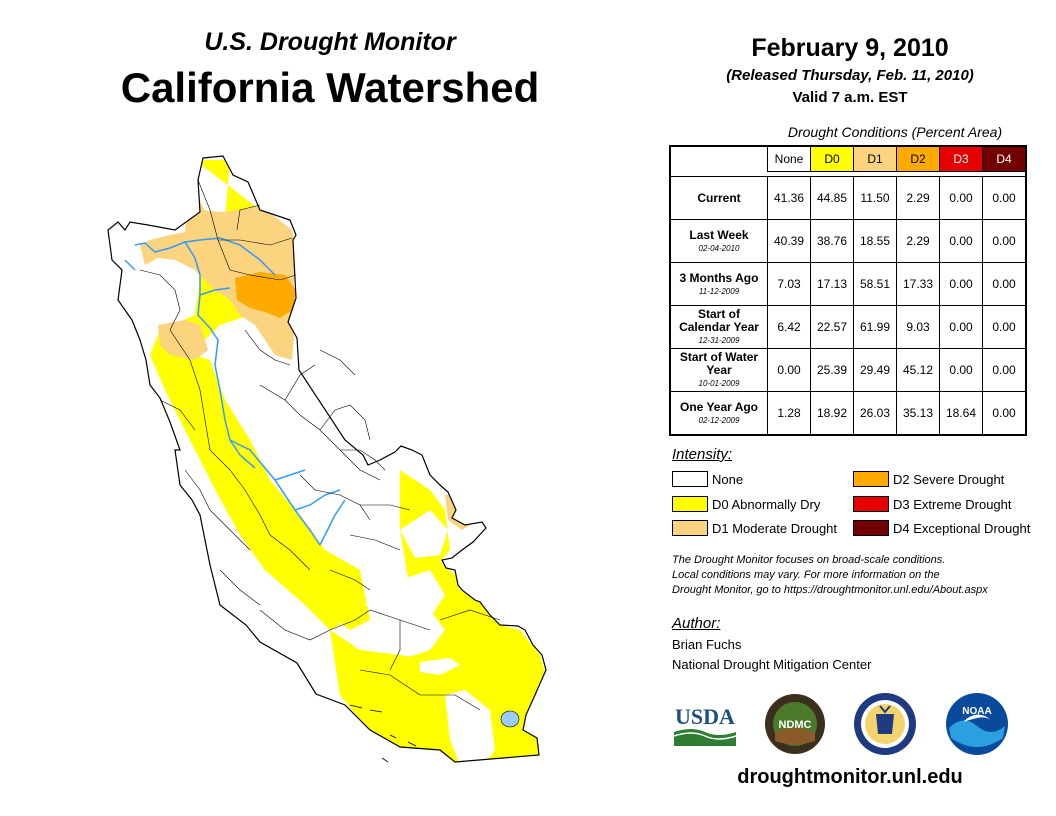  What do you see at coordinates (719, 340) in the screenshot?
I see `row-date: 12-31-2009` at bounding box center [719, 340].